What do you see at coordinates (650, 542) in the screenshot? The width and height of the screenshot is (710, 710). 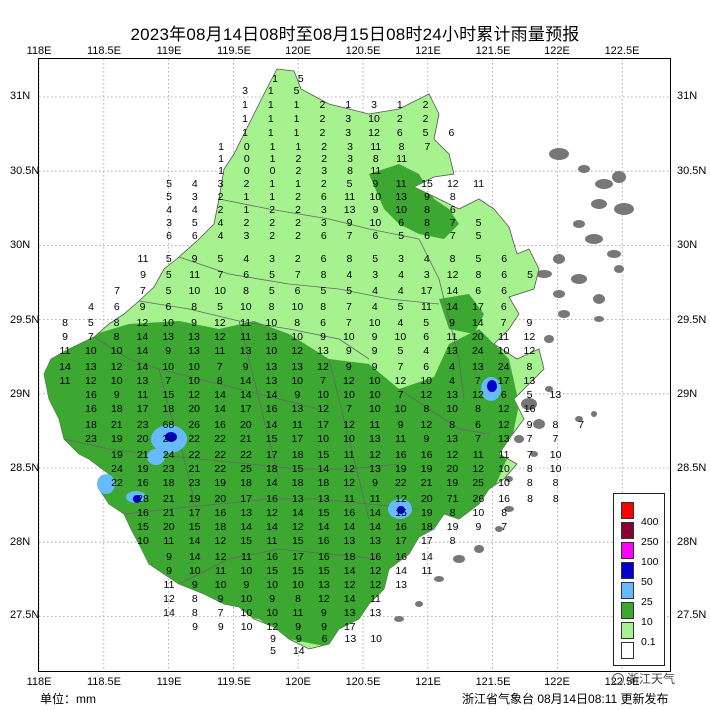 I see `legend-label: 250` at bounding box center [650, 542].